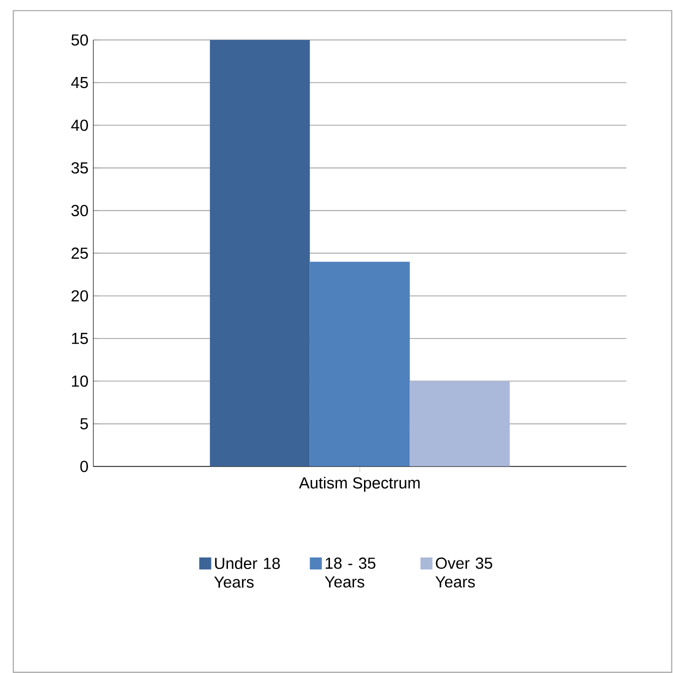 The height and width of the screenshot is (673, 673). Describe the element at coordinates (84, 424) in the screenshot. I see `y-tick-label: 5` at that location.